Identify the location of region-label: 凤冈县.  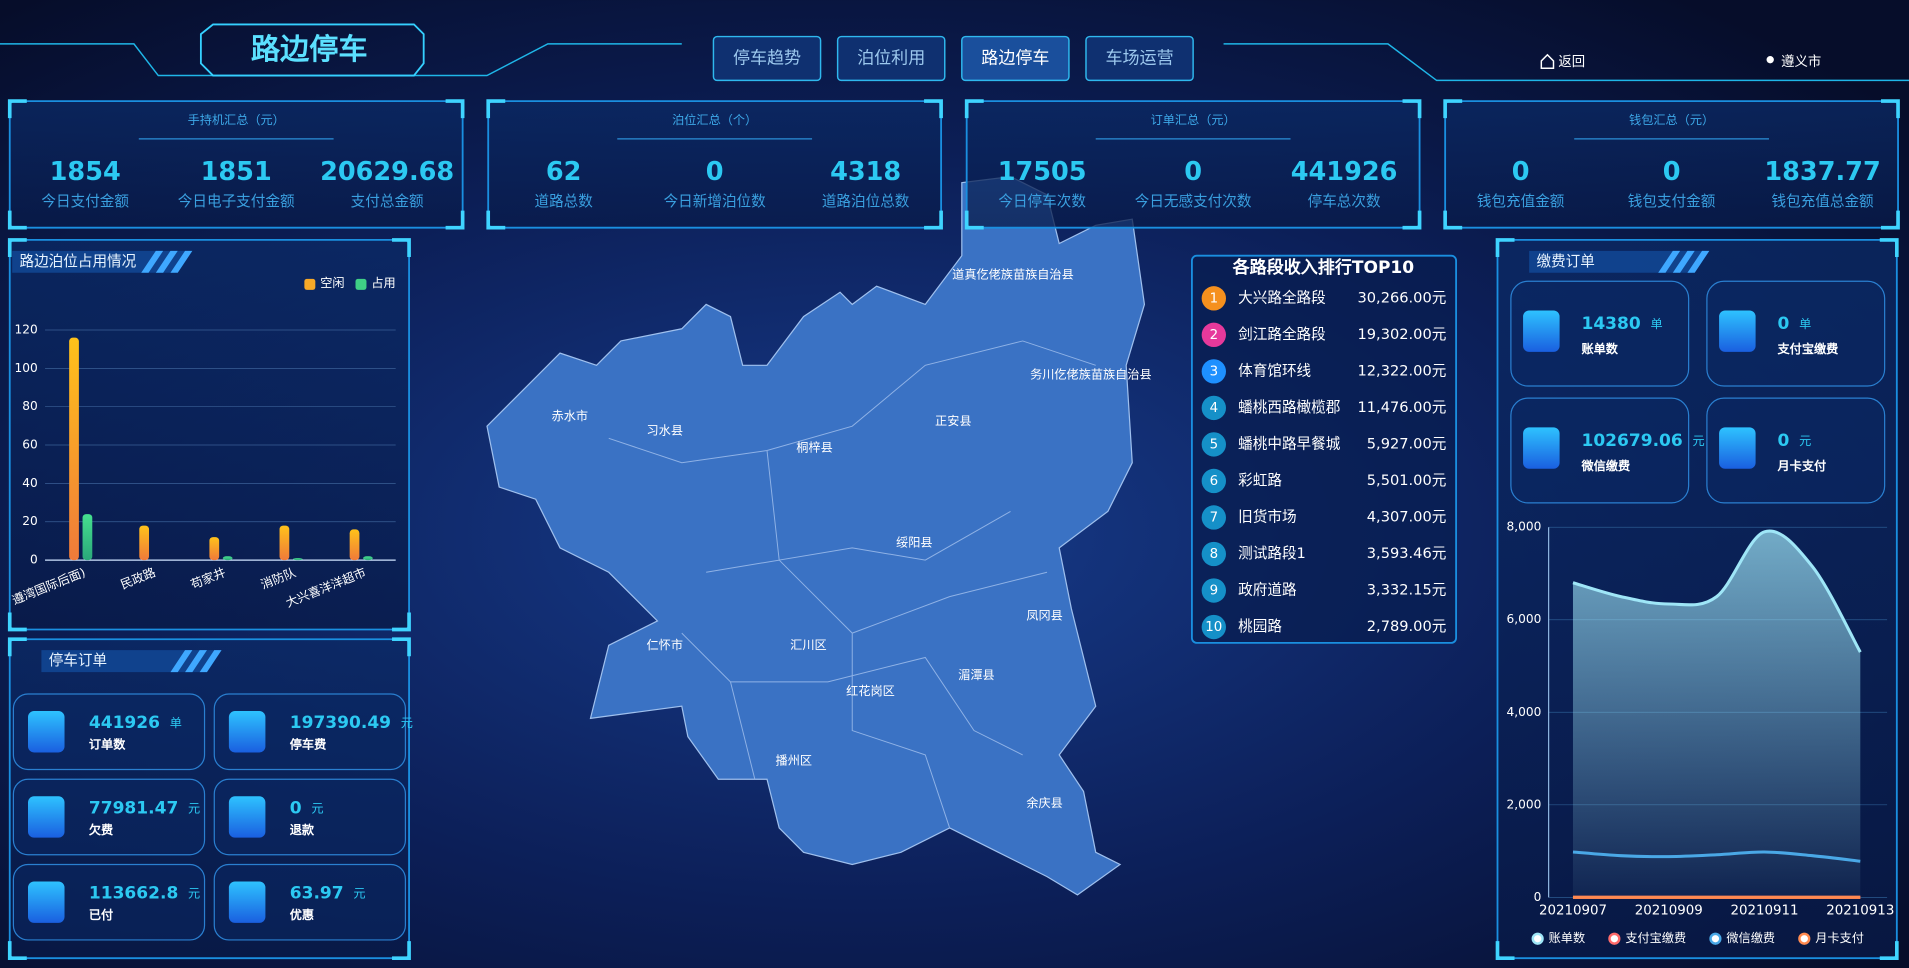
(1044, 616).